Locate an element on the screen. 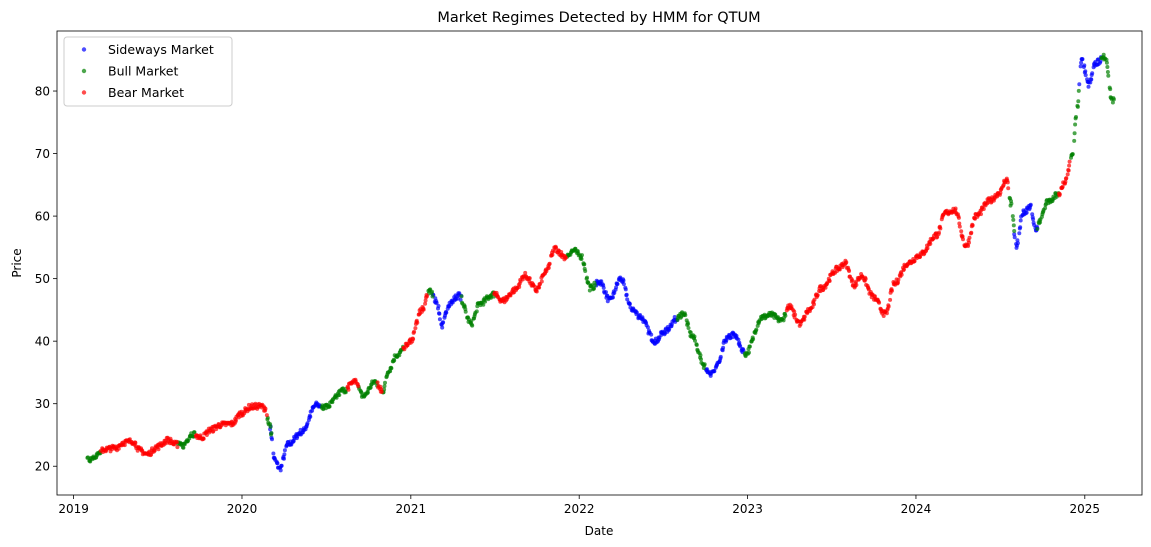 The height and width of the screenshot is (547, 1151). y-tick-label: 30 is located at coordinates (42, 404).